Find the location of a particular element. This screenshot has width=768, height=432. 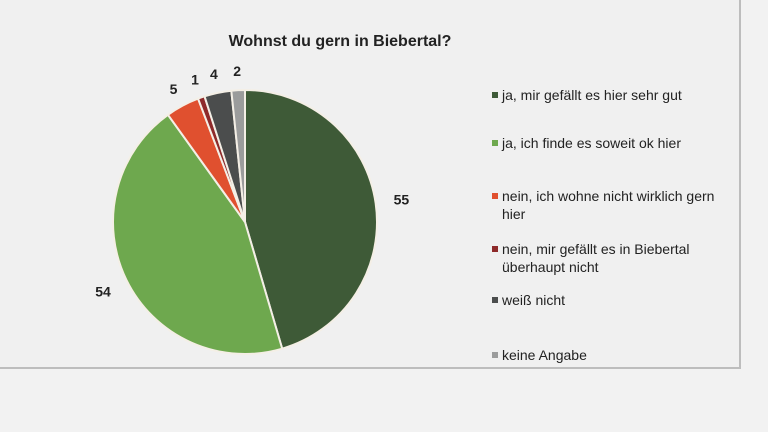

legend-label: ja, mir gefällt es hier sehr gut is located at coordinates (592, 95).